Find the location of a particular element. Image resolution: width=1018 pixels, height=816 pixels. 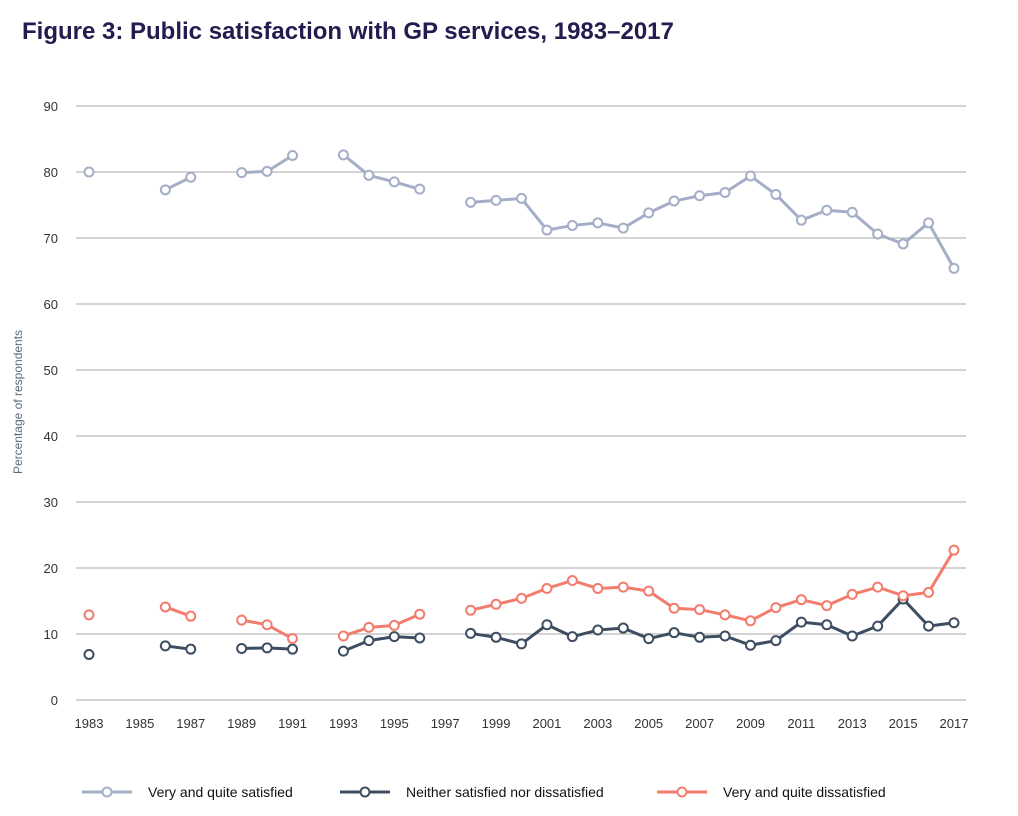

x-tick-label: 2001 is located at coordinates (546, 723).